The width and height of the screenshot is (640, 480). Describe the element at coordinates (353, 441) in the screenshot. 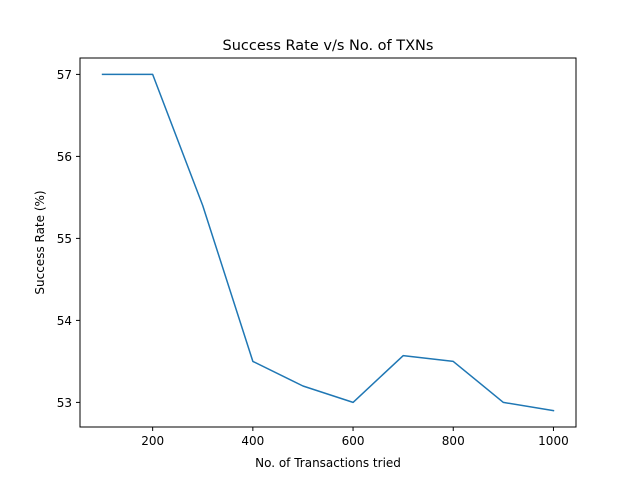

I see `x-tick-label: 600` at that location.